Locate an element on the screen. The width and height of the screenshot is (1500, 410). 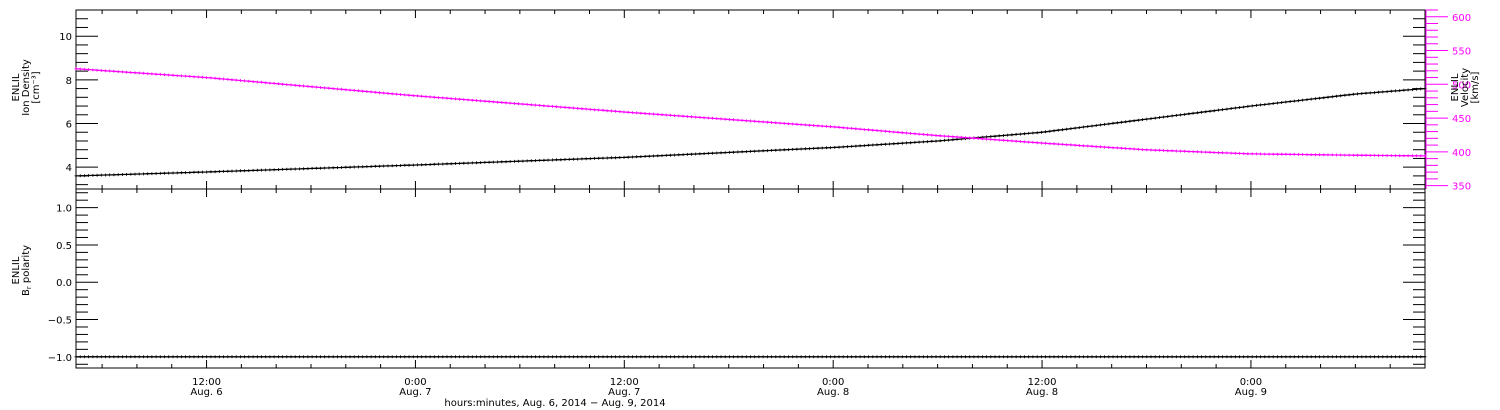
density-axis-title-line: Ion Density is located at coordinates (26, 87).